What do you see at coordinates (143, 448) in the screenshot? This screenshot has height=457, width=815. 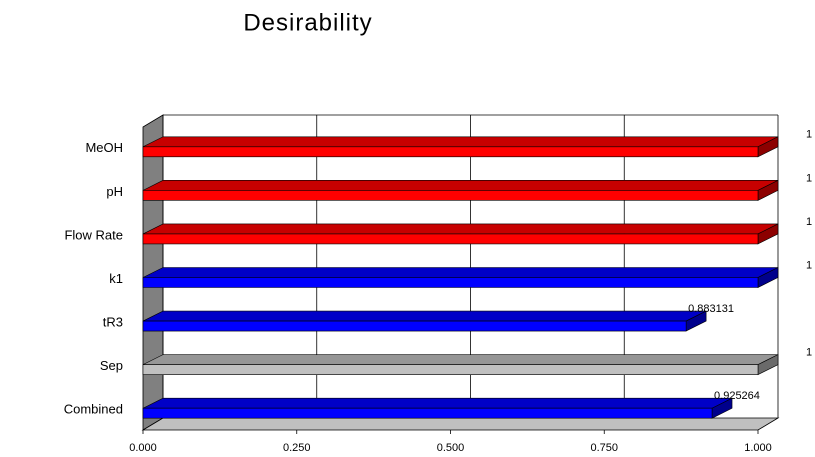 I see `x-tick-label: 0.000` at bounding box center [143, 448].